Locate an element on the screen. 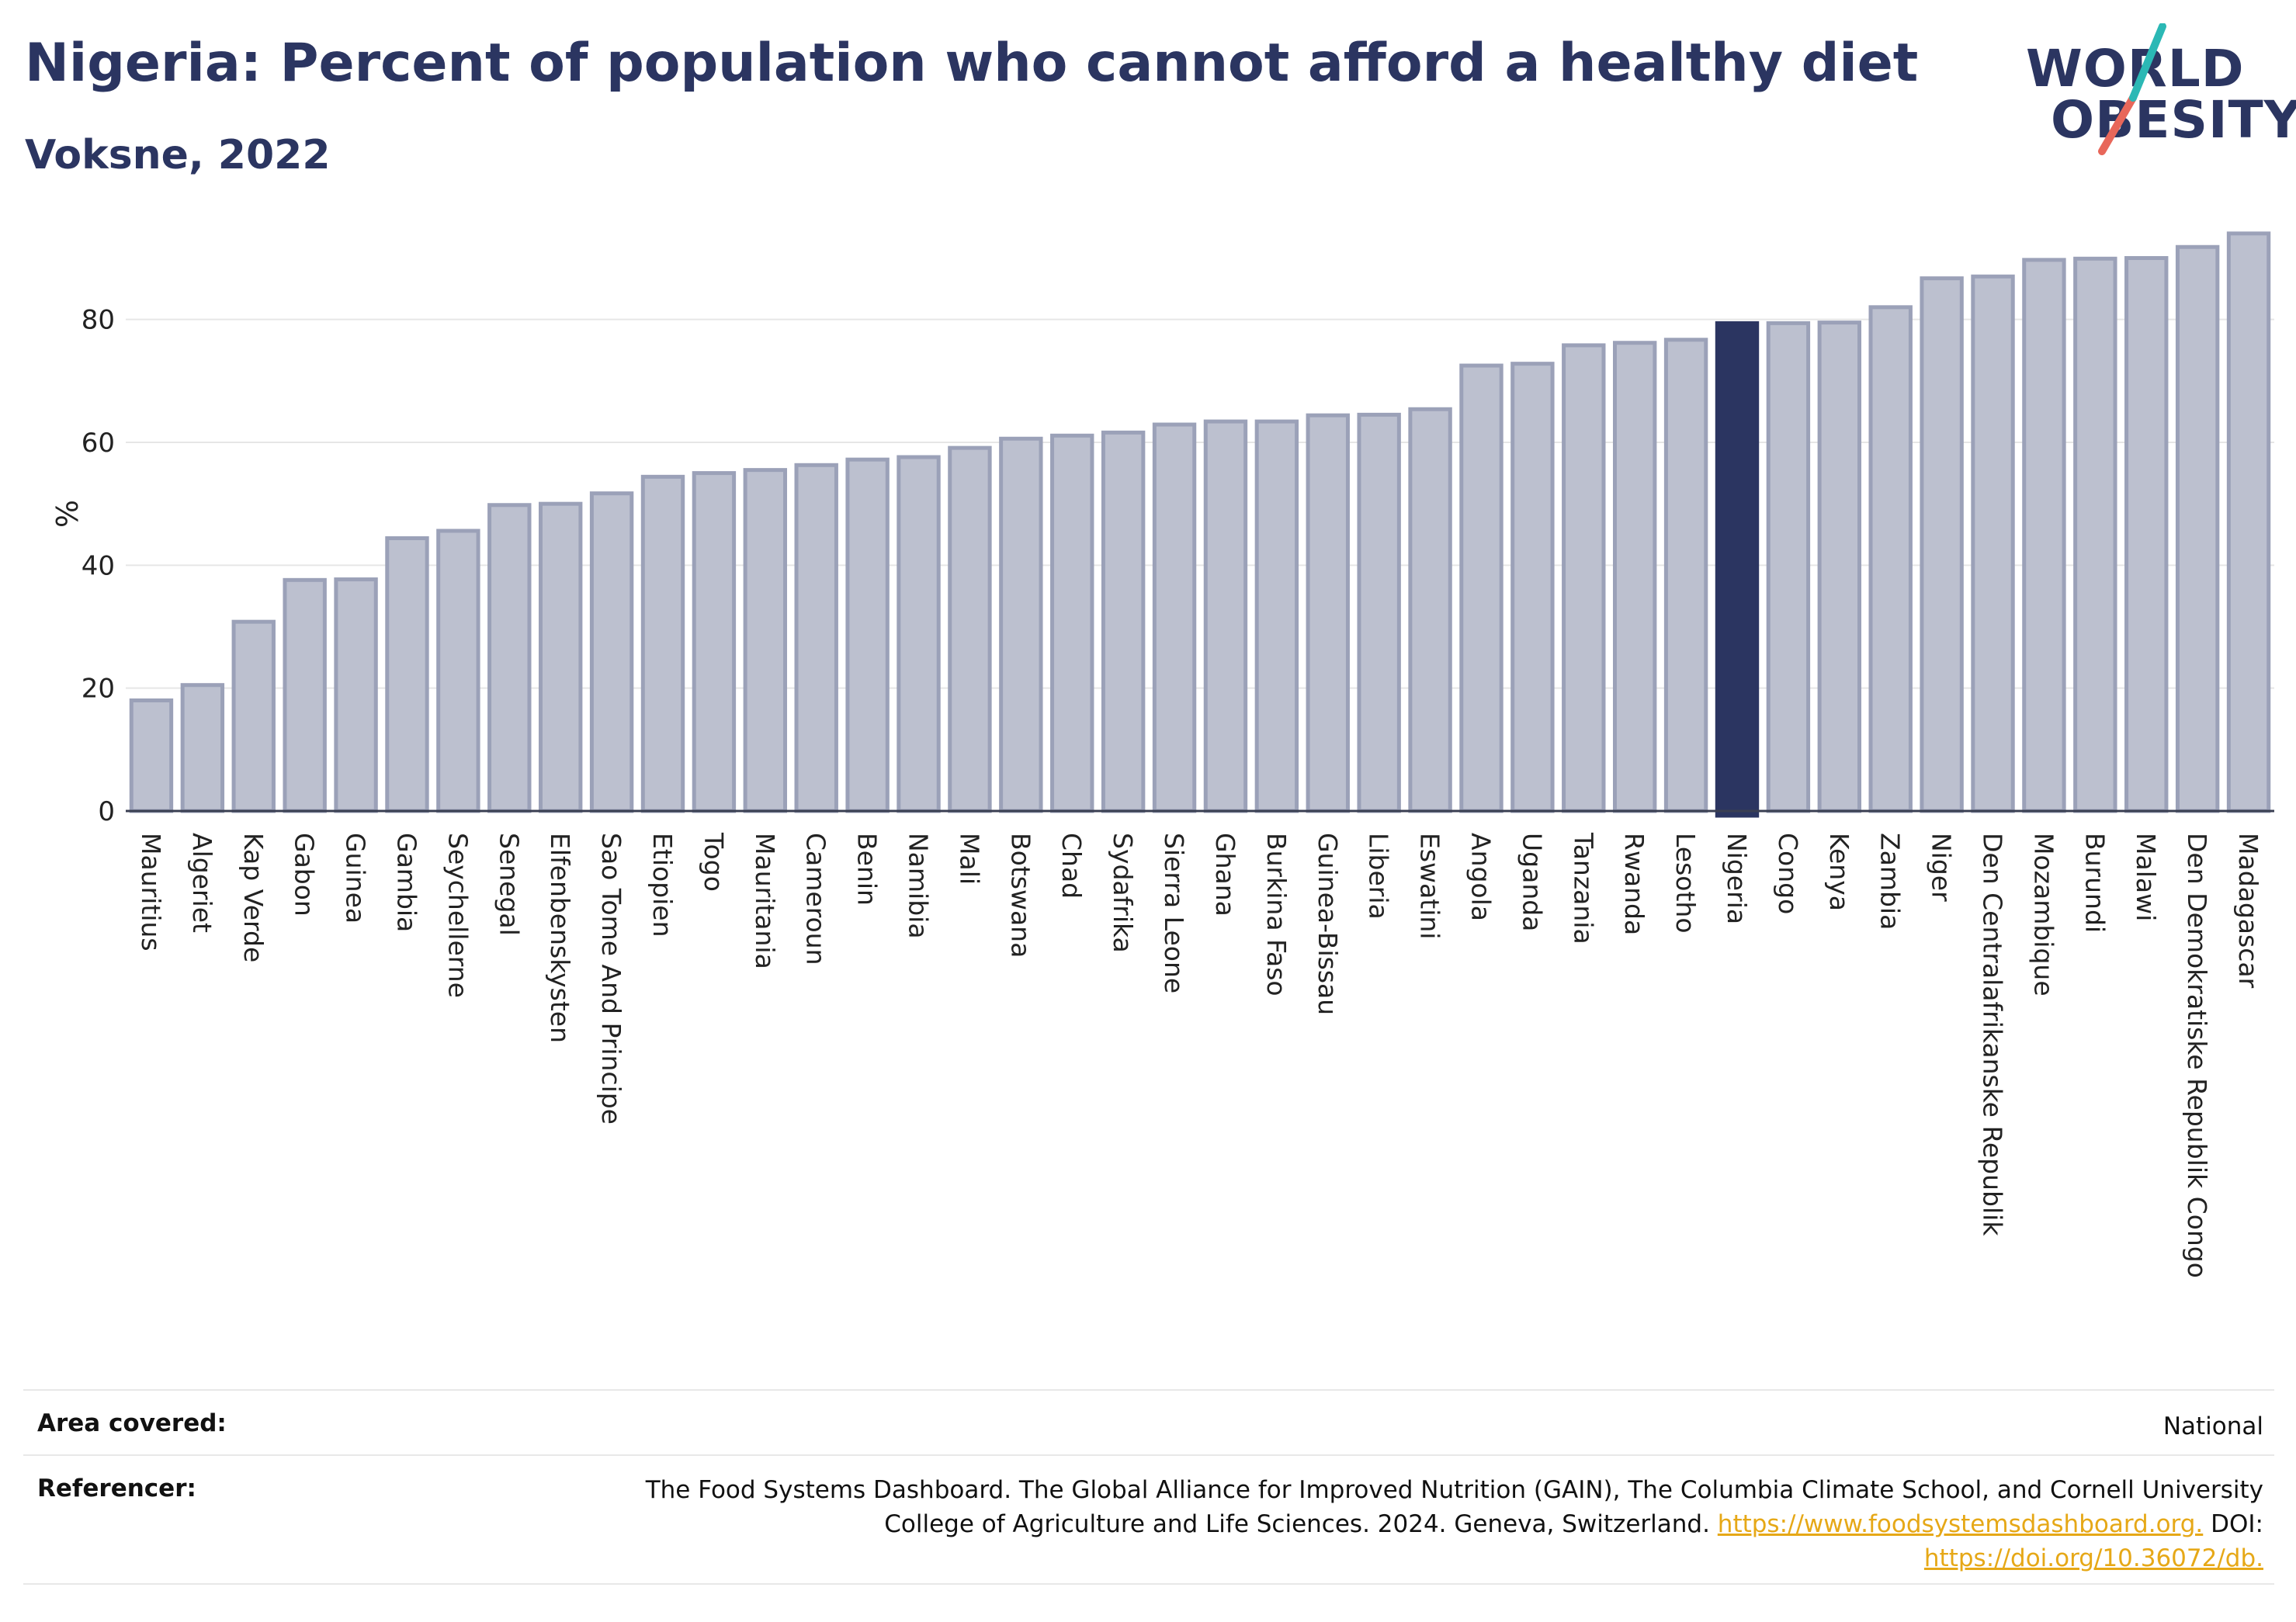 The width and height of the screenshot is (2296, 1622). x-tick-label: Namibia is located at coordinates (918, 886).